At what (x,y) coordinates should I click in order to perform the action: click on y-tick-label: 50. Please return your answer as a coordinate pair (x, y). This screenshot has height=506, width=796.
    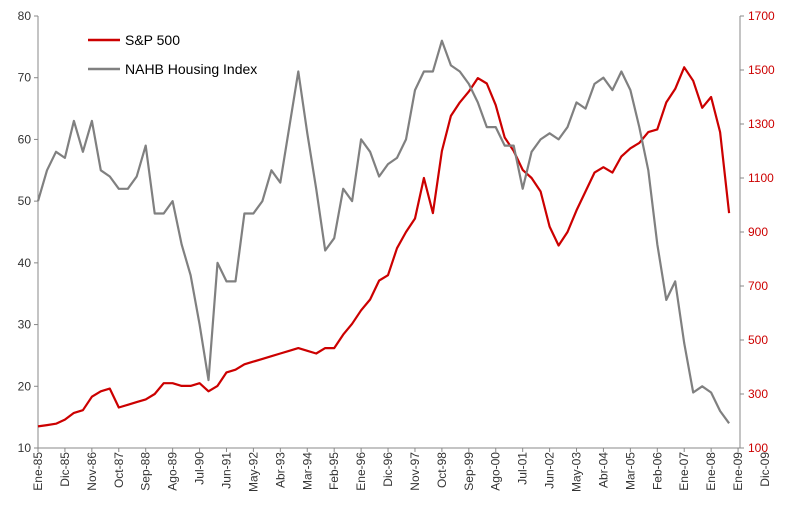
    Looking at the image, I should click on (25, 201).